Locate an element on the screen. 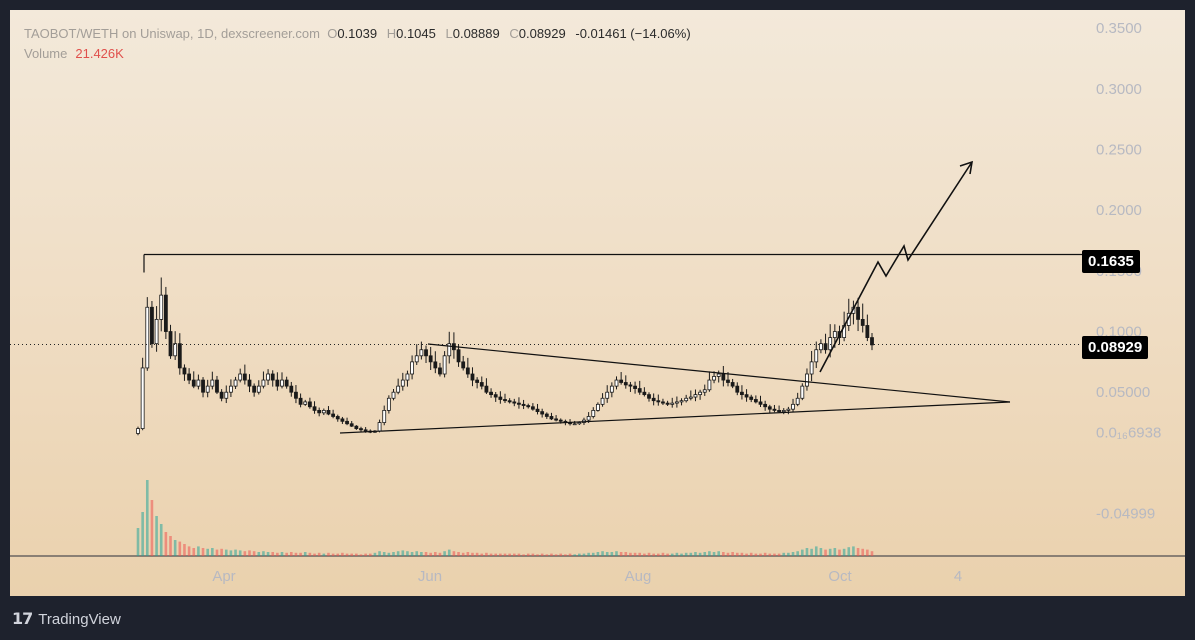 The width and height of the screenshot is (1195, 640). high-label: H is located at coordinates (391, 33).